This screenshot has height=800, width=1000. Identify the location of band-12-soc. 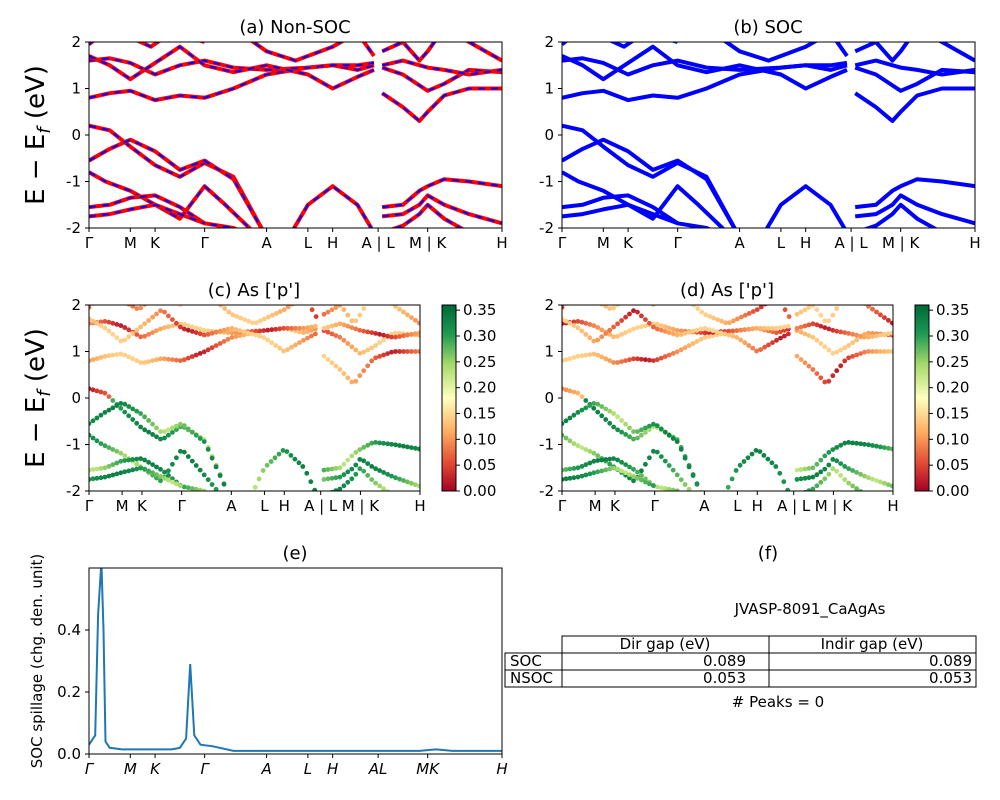
(914, 79).